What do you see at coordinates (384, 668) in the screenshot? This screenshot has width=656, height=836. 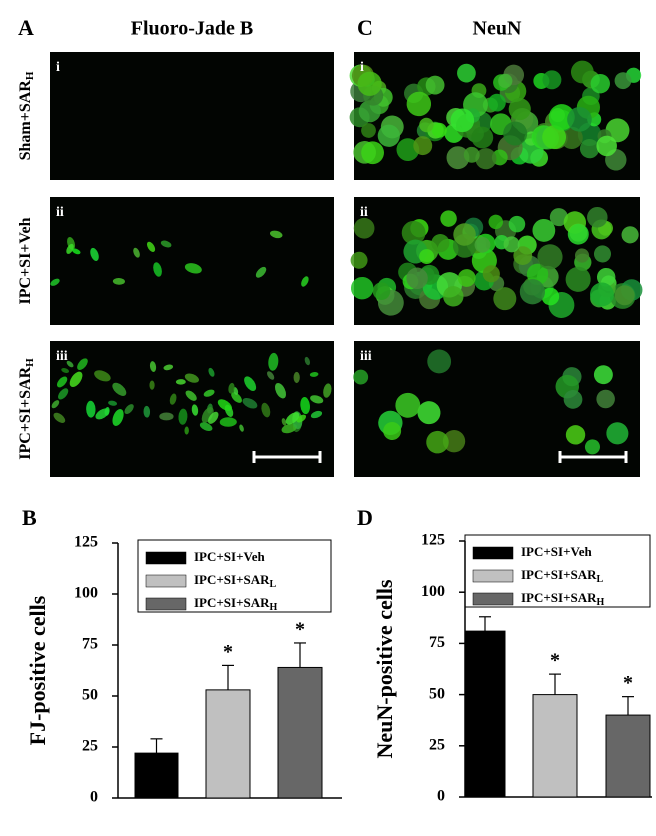 I see `y-axis-label: NeuN-positive cells` at bounding box center [384, 668].